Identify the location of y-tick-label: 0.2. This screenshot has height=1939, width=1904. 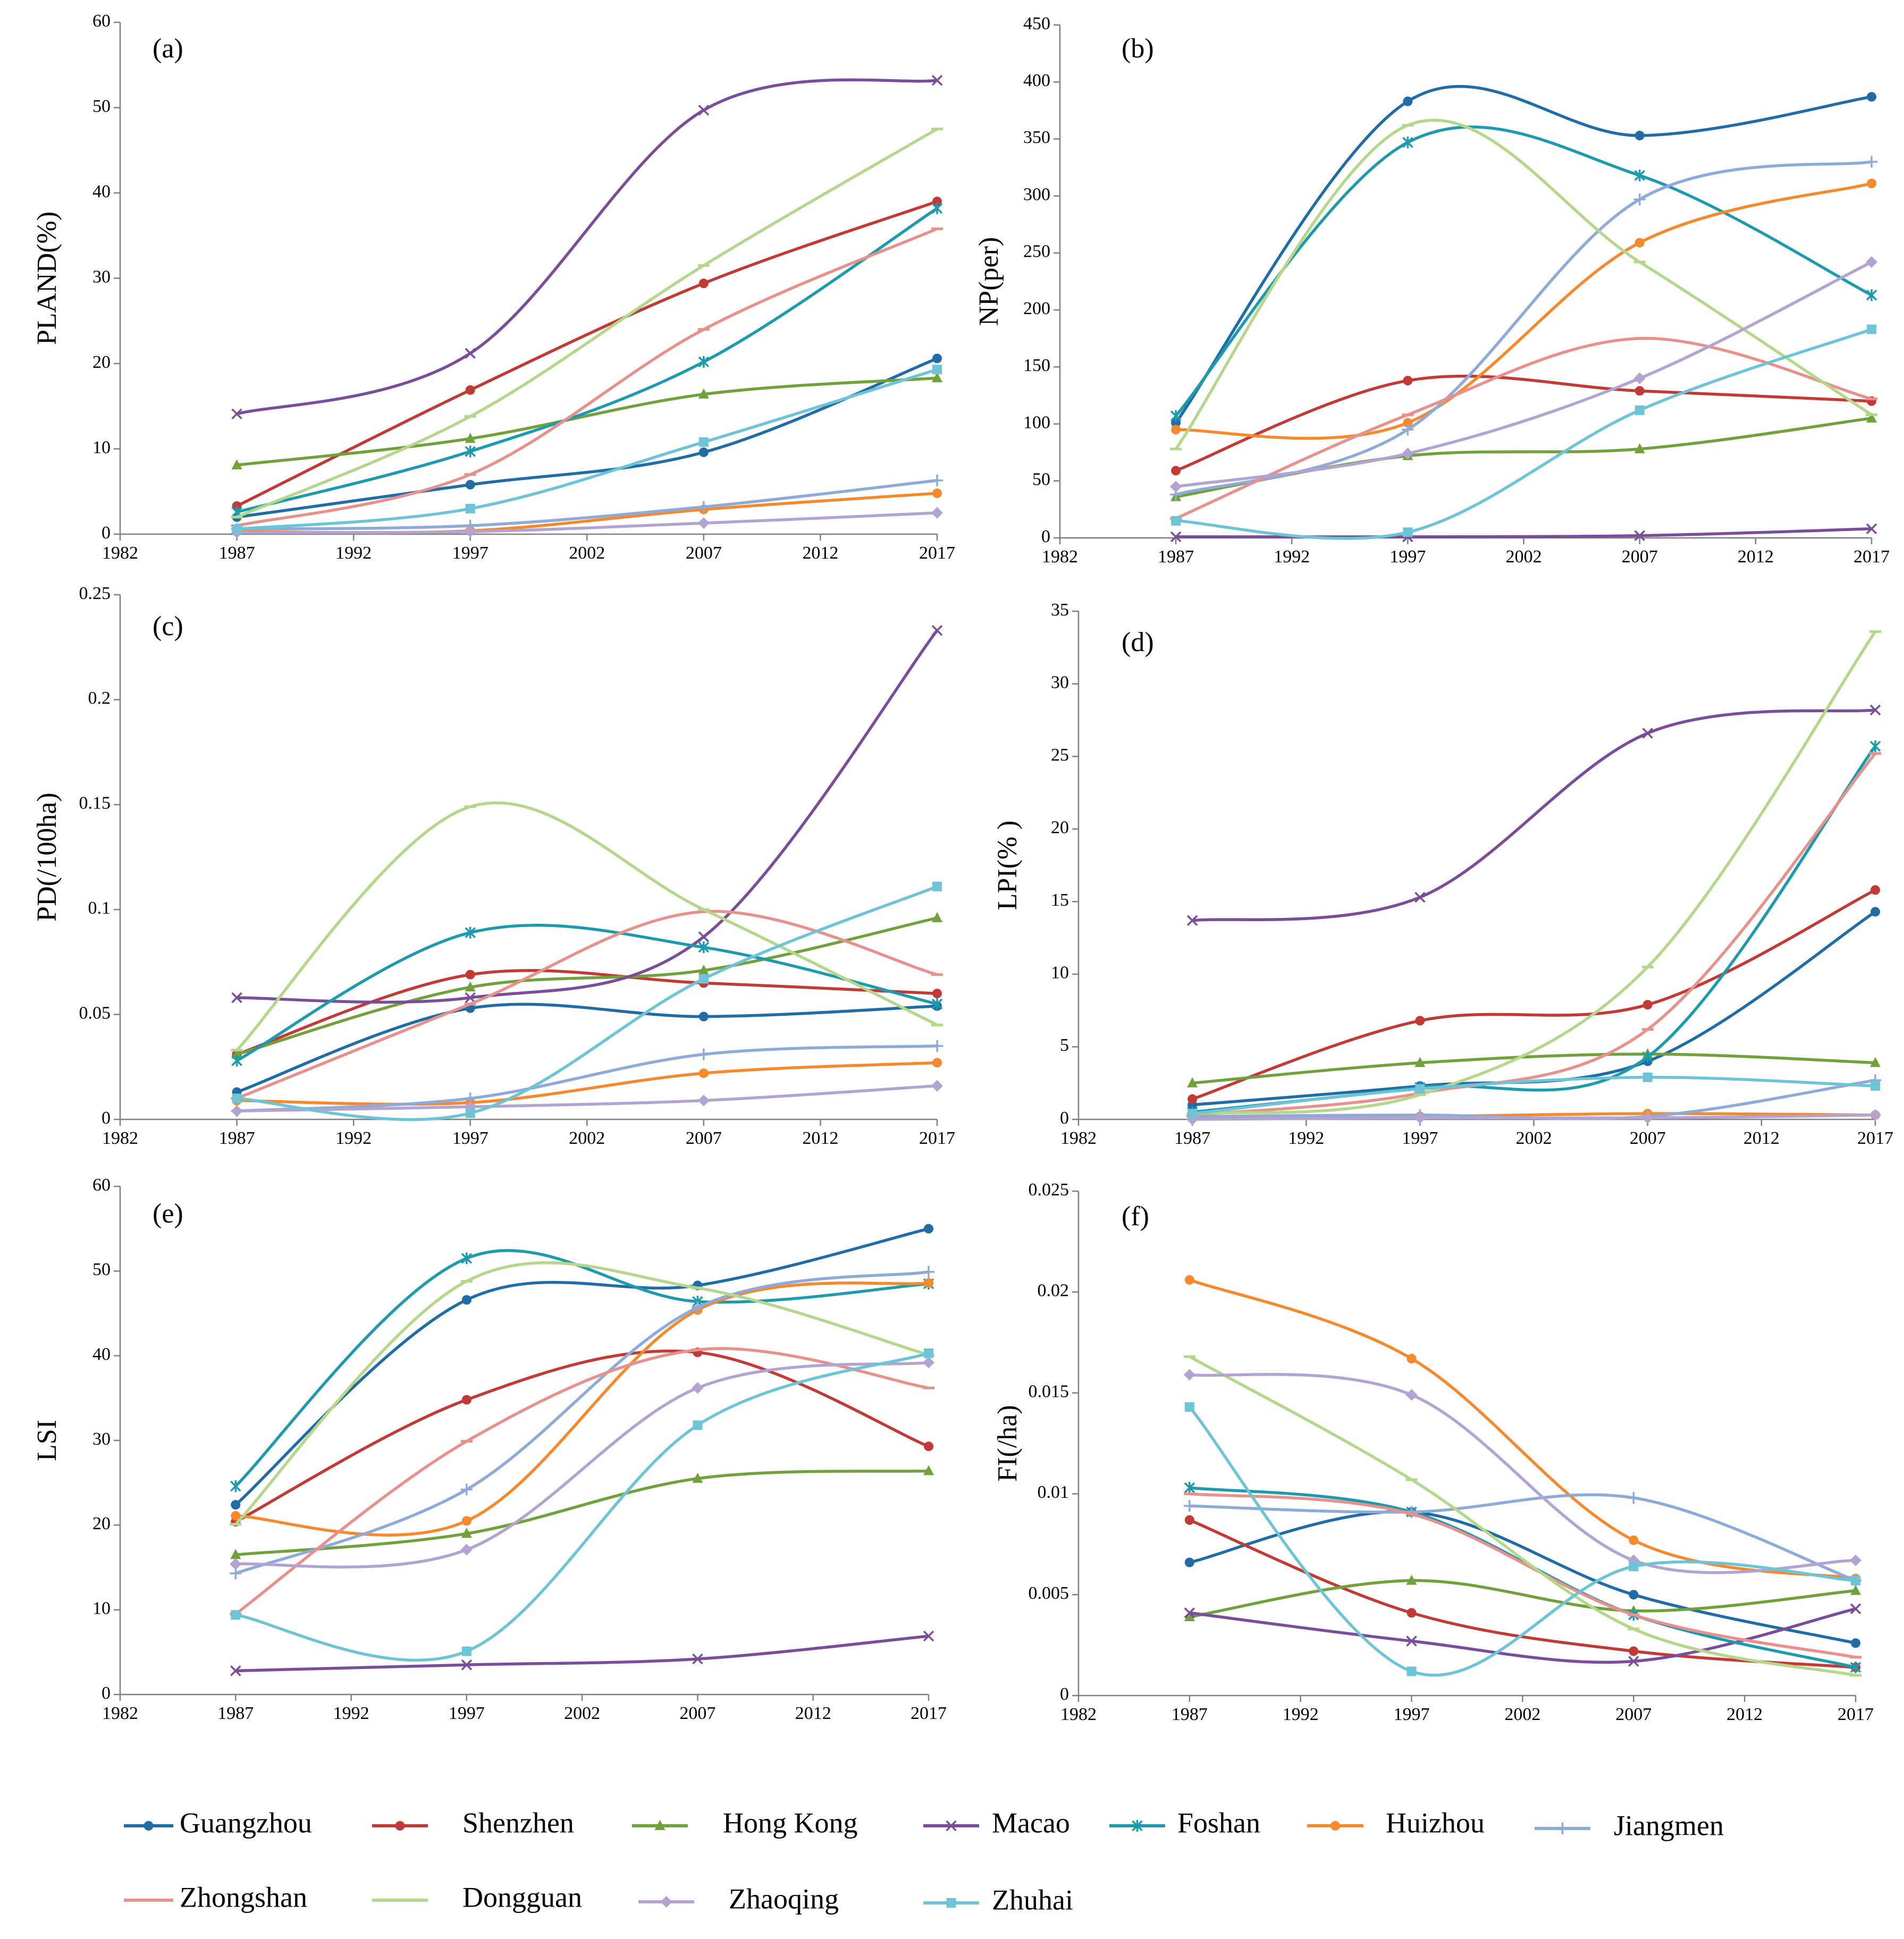
(99, 698).